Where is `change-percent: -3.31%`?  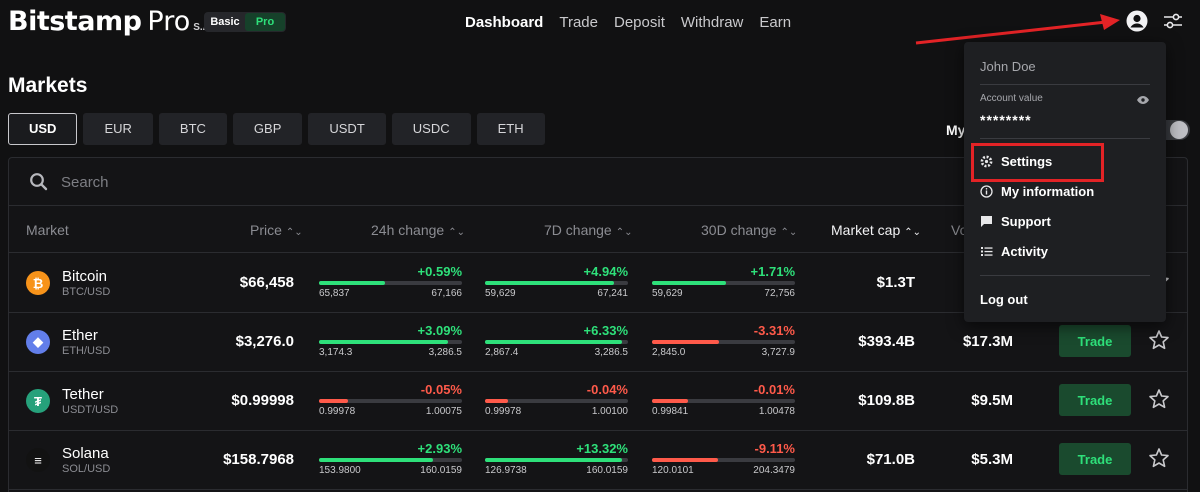
change-percent: -3.31% is located at coordinates (774, 330).